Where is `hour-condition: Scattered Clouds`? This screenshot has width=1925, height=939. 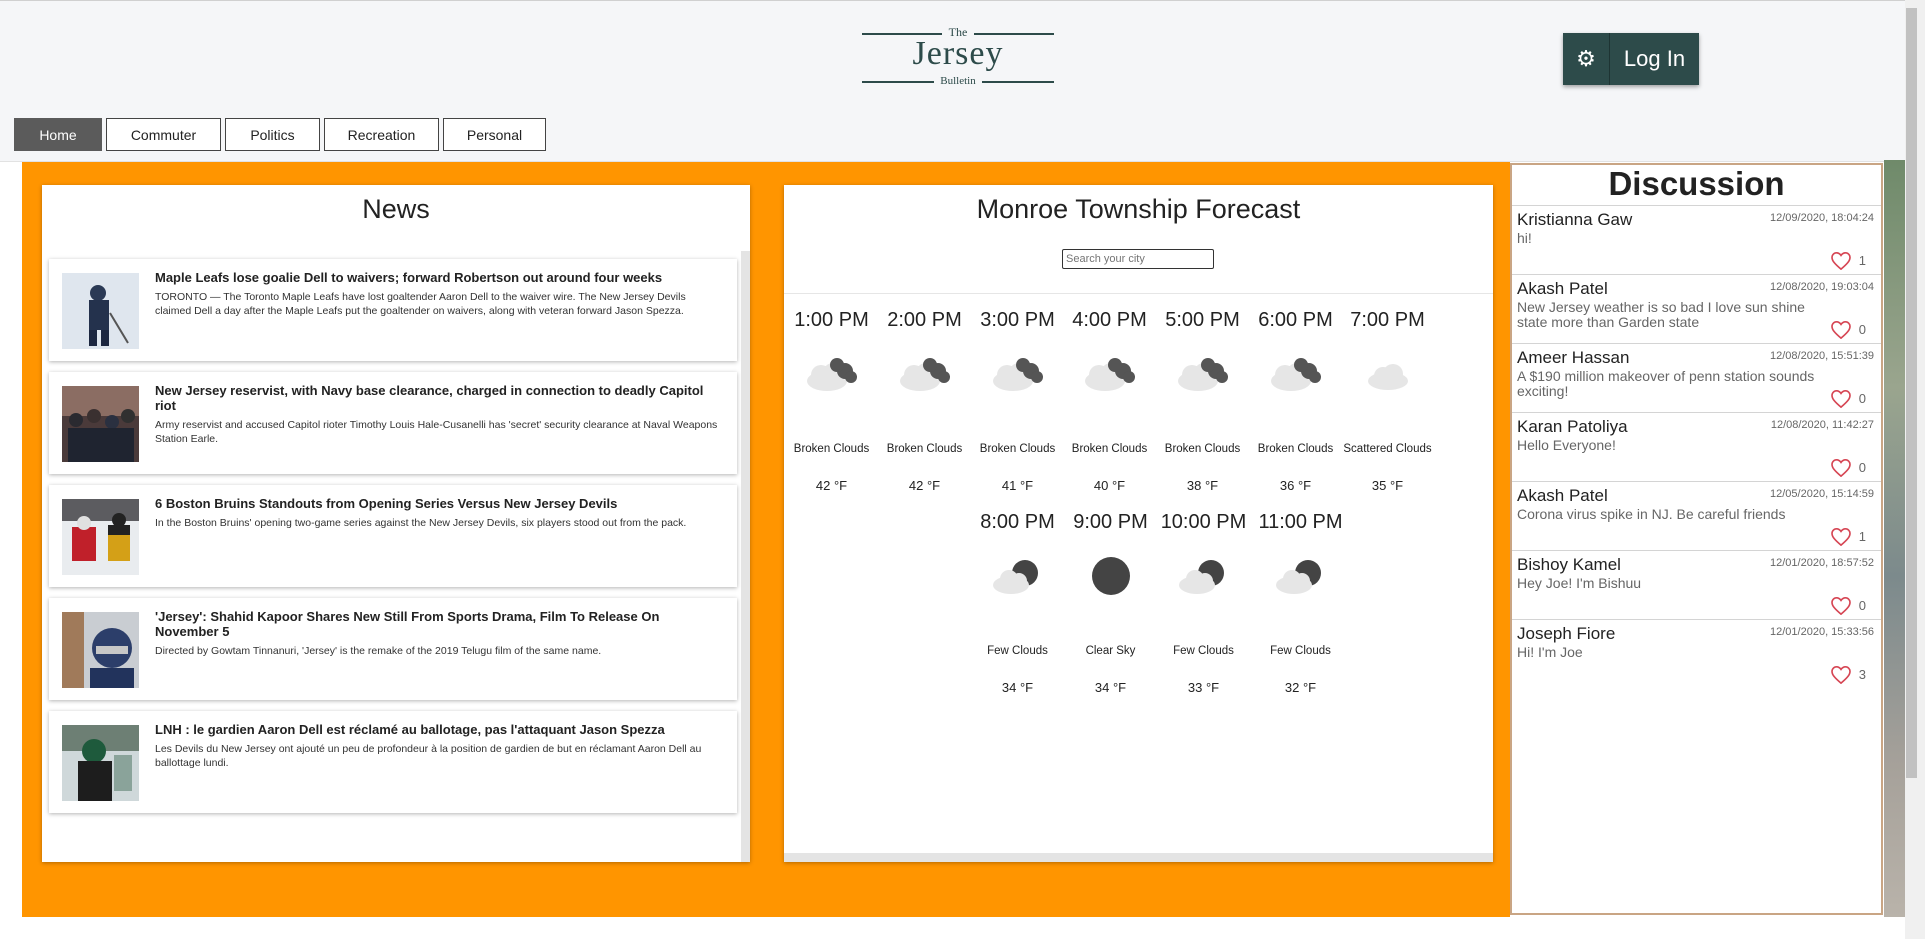
hour-condition: Scattered Clouds is located at coordinates (1387, 449).